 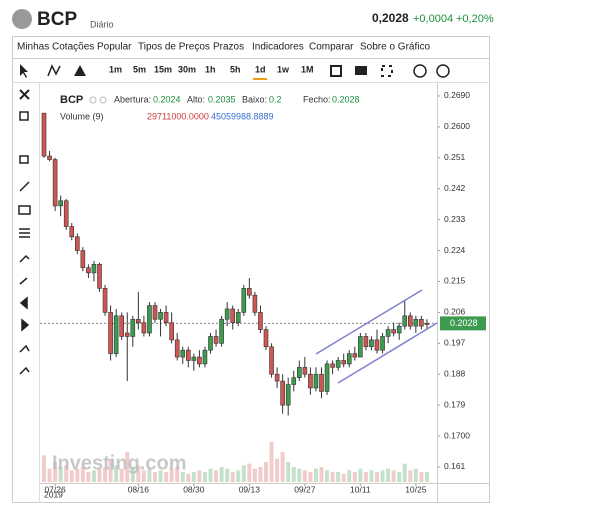 What do you see at coordinates (283, 69) in the screenshot?
I see `timeframe: 1w` at bounding box center [283, 69].